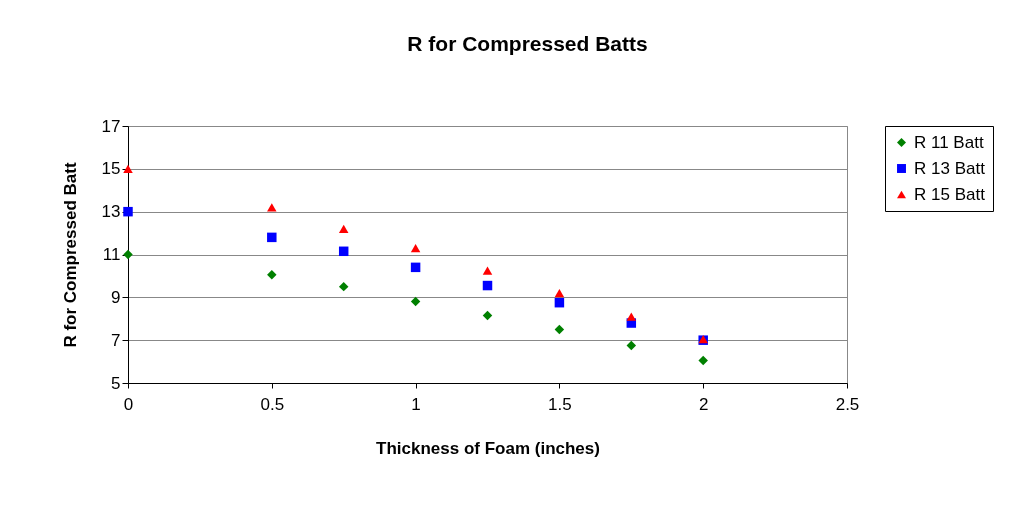 This screenshot has height=510, width=1036. Describe the element at coordinates (527, 43) in the screenshot. I see `chart-title: R for Compressed Batts` at that location.